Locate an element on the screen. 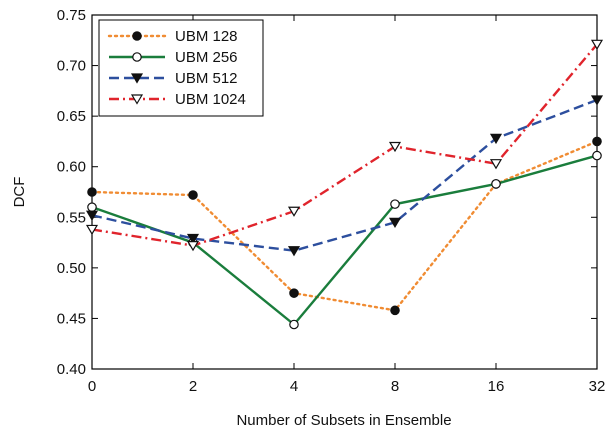 The image size is (612, 433). legend-item: UBM 512 is located at coordinates (173, 78).